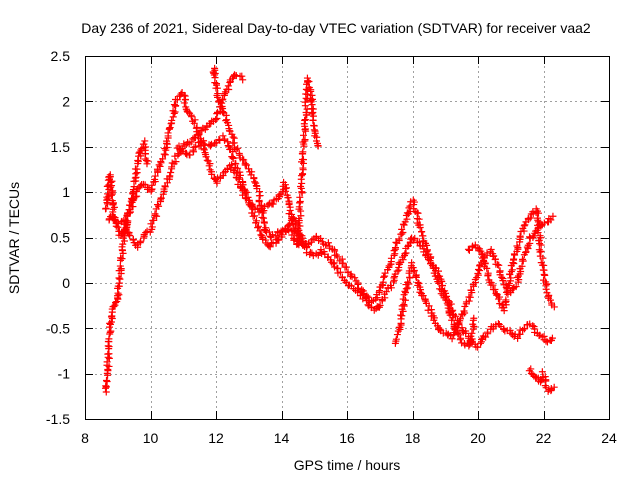 Image resolution: width=640 pixels, height=480 pixels. Describe the element at coordinates (14, 238) in the screenshot. I see `y-axis-label: SDTVAR / TECUs` at that location.